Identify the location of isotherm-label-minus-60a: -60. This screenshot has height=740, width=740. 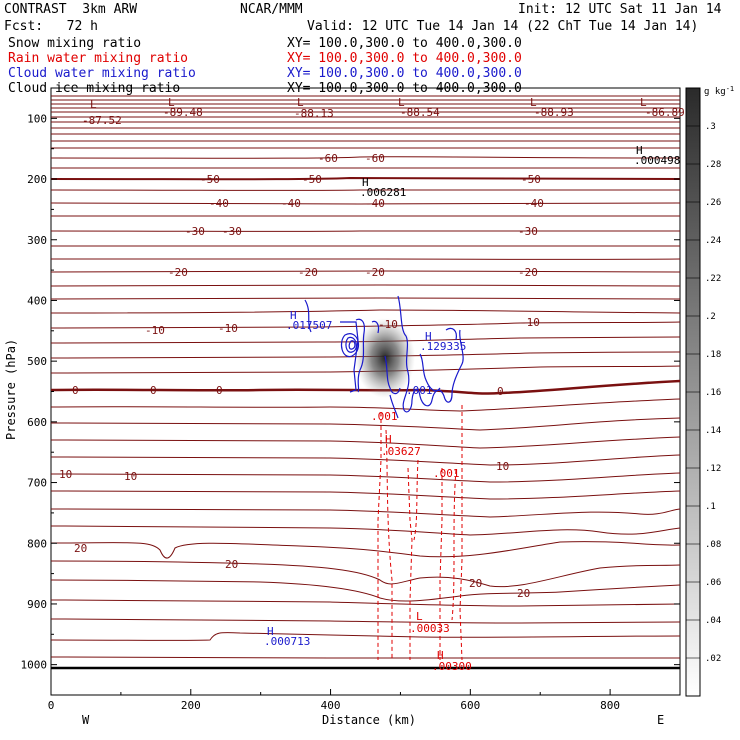
(328, 158).